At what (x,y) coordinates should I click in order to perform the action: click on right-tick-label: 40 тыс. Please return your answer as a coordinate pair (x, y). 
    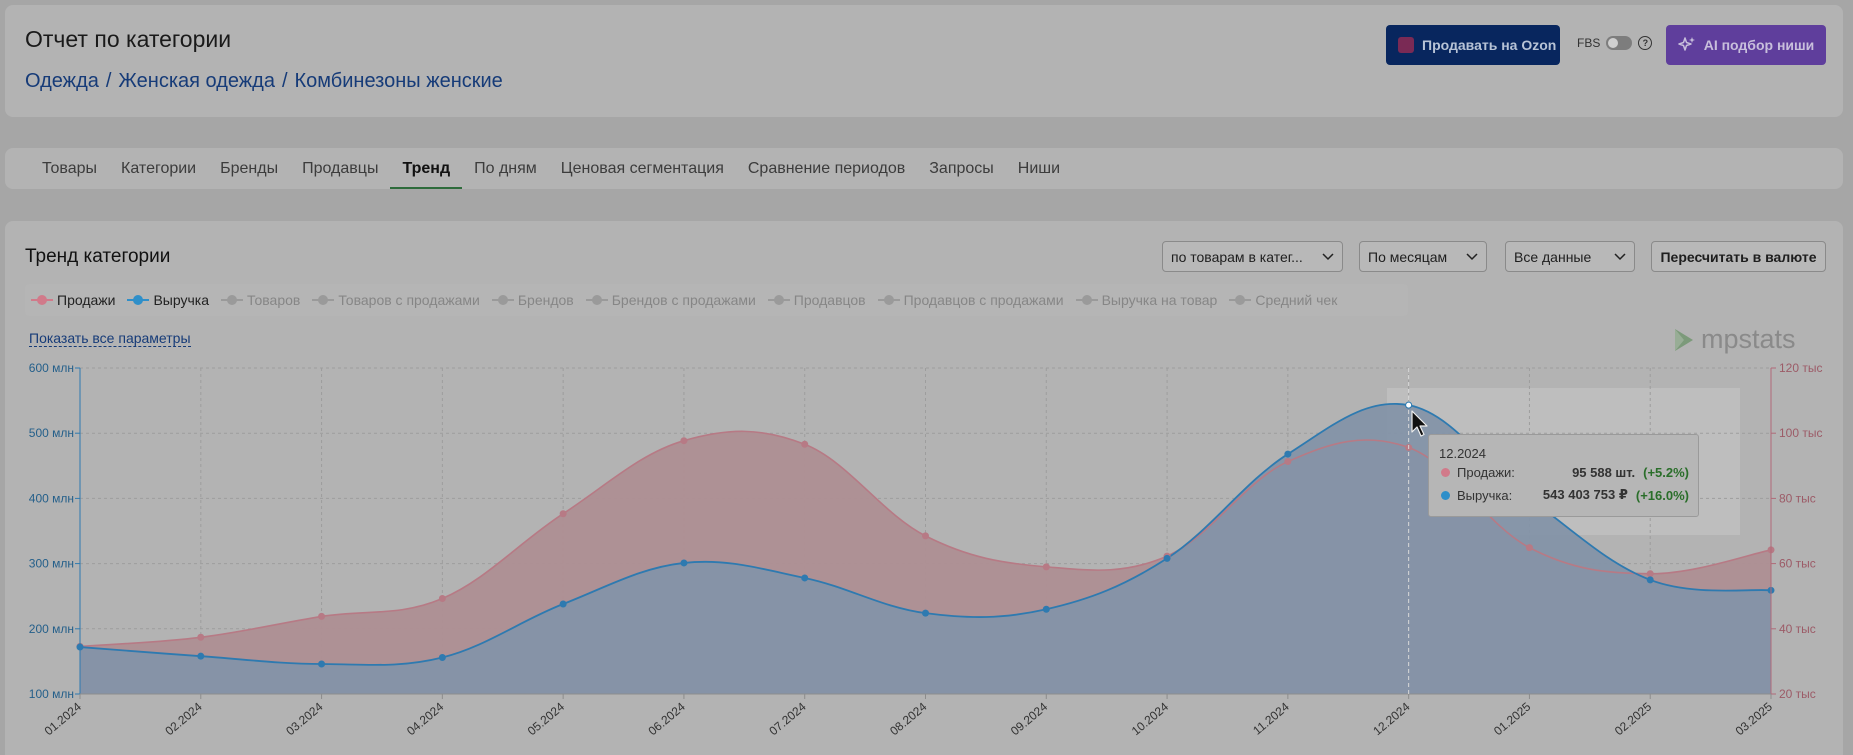
    Looking at the image, I should click on (1797, 629).